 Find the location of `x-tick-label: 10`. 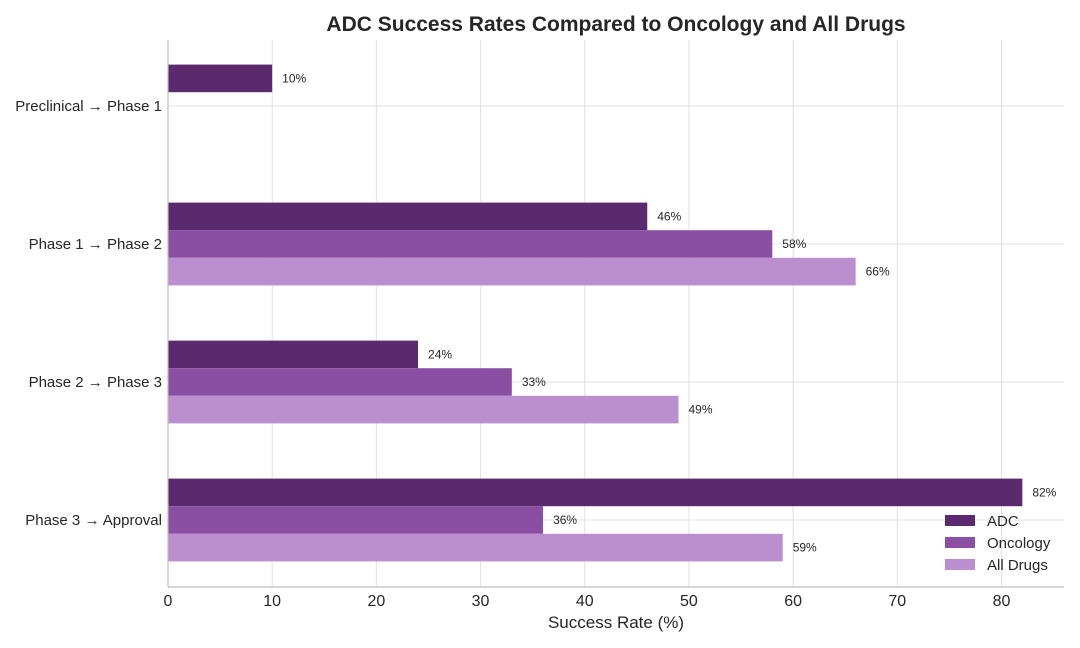

x-tick-label: 10 is located at coordinates (272, 601).